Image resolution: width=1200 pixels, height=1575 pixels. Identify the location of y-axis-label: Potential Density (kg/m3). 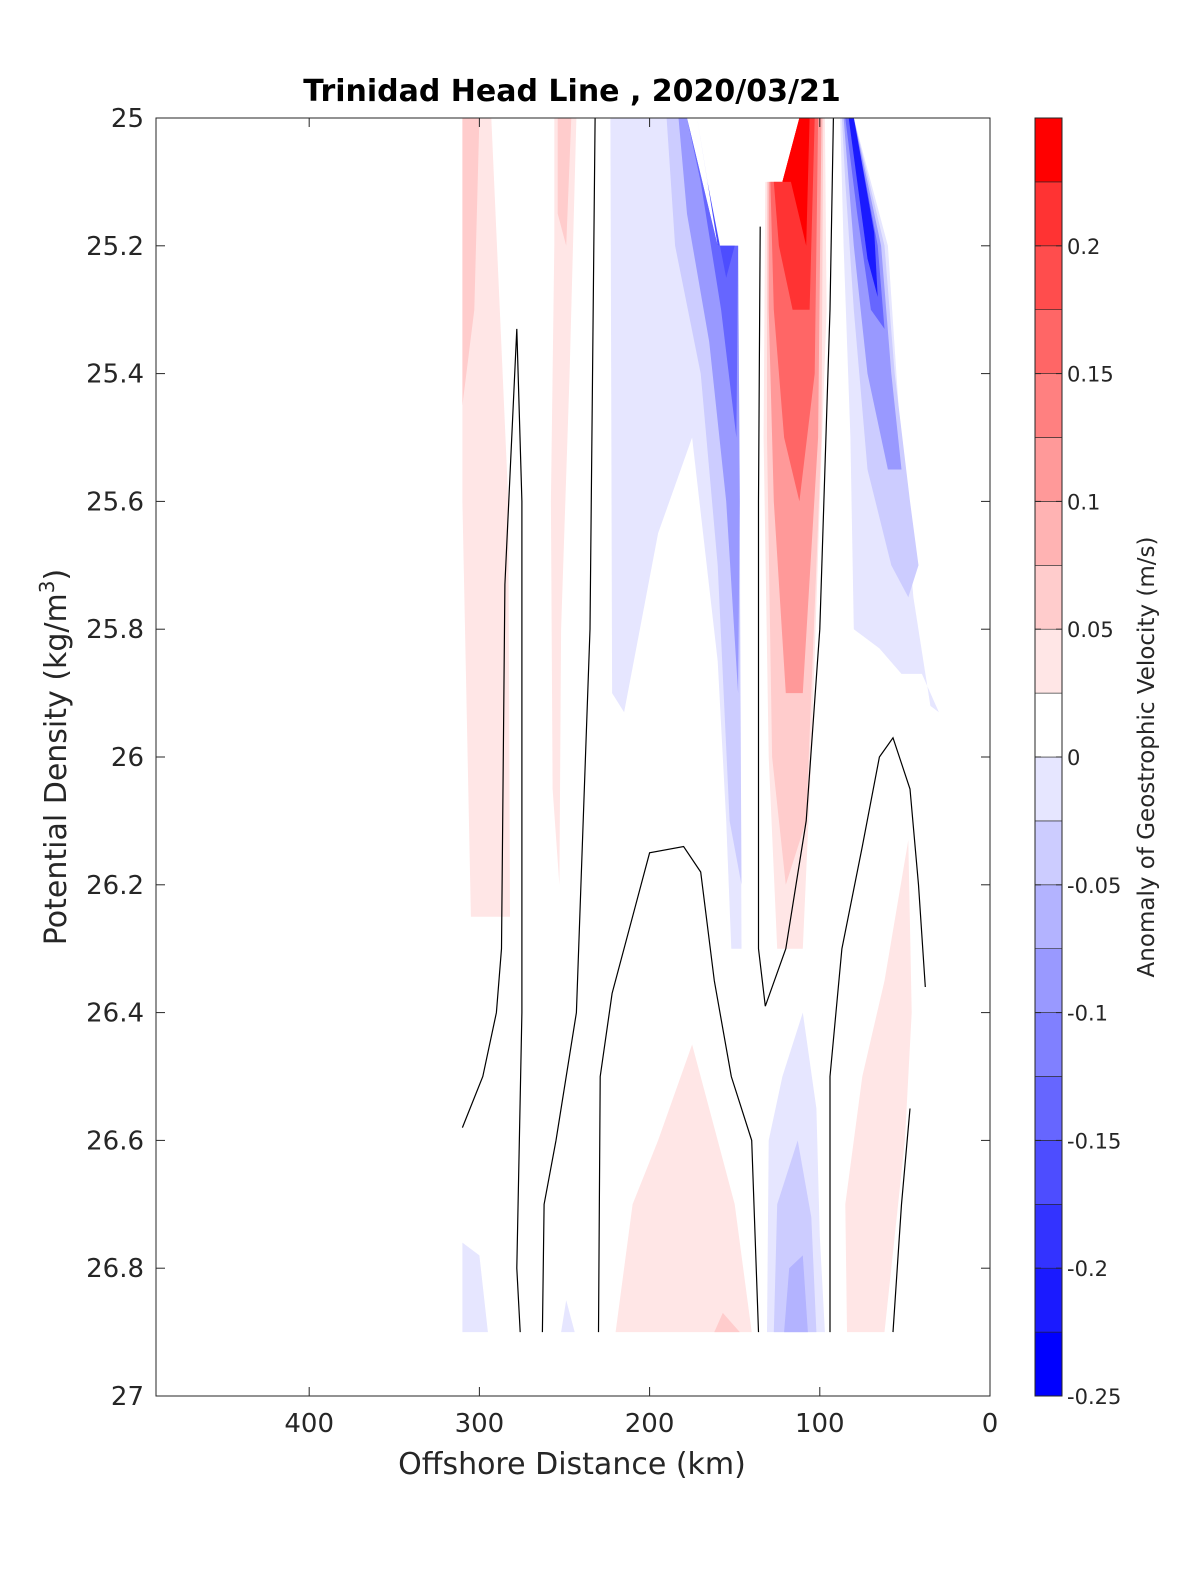
(54, 757).